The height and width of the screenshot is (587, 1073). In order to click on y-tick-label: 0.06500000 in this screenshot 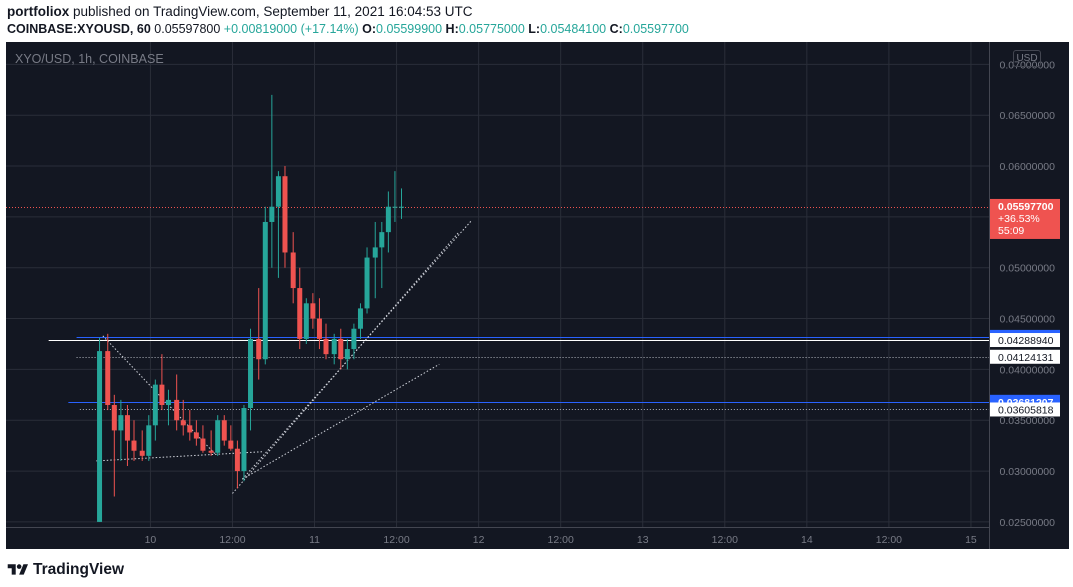, I will do `click(1028, 116)`.